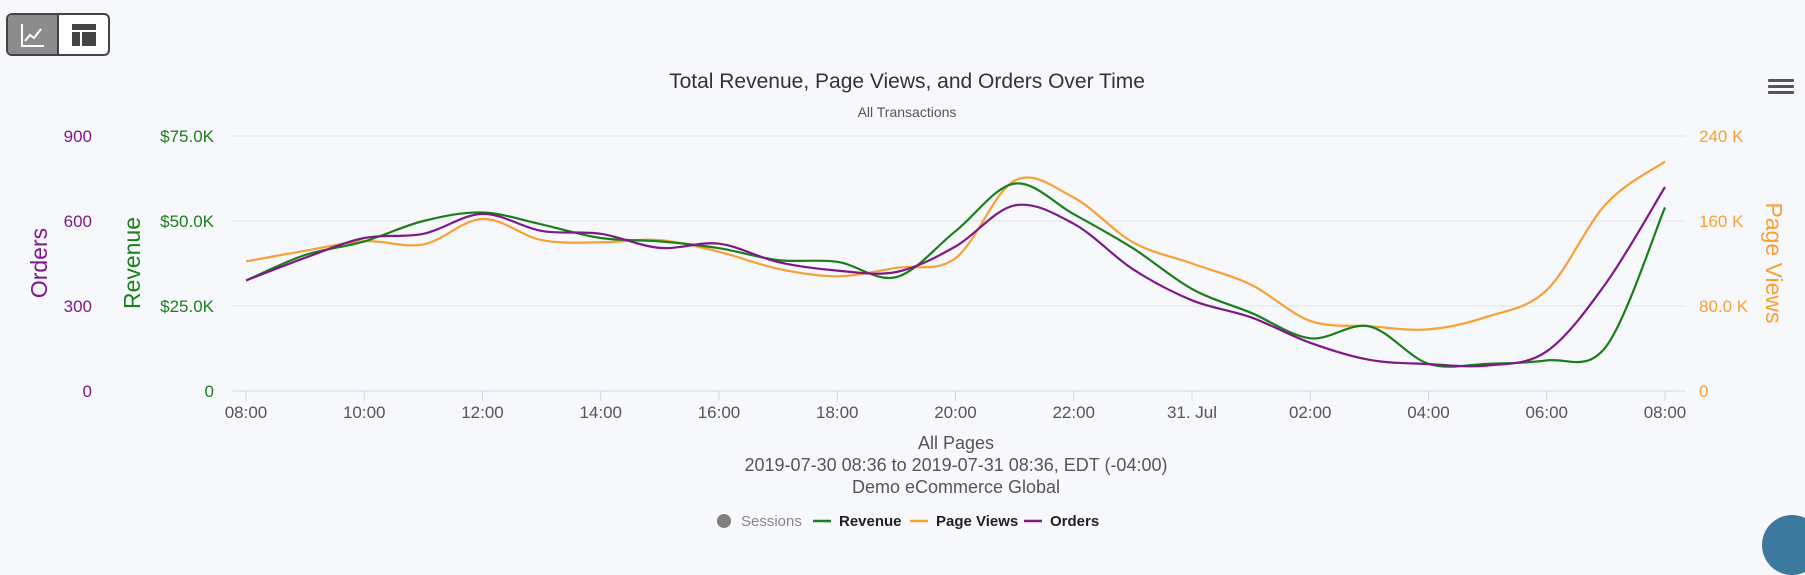 The width and height of the screenshot is (1805, 575). What do you see at coordinates (209, 391) in the screenshot?
I see `revenue-axis-tick-label: 0` at bounding box center [209, 391].